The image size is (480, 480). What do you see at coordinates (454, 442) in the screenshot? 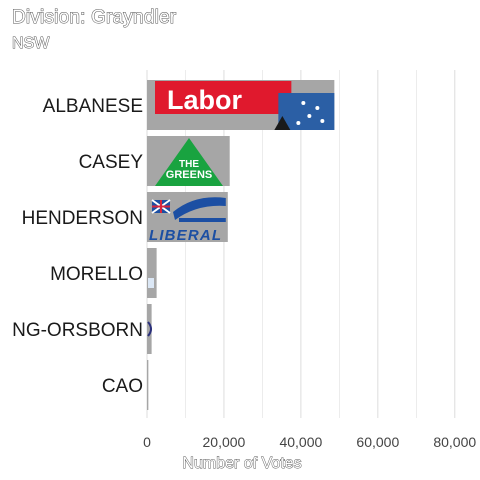
I see `x-tick-label: 80,000` at bounding box center [454, 442].